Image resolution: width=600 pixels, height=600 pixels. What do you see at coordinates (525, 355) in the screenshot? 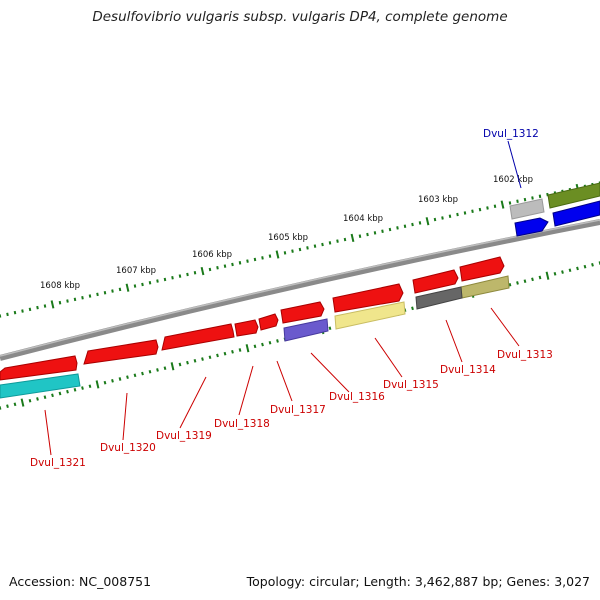
I see `label-dvul-1313: Dvul_1313` at bounding box center [525, 355].